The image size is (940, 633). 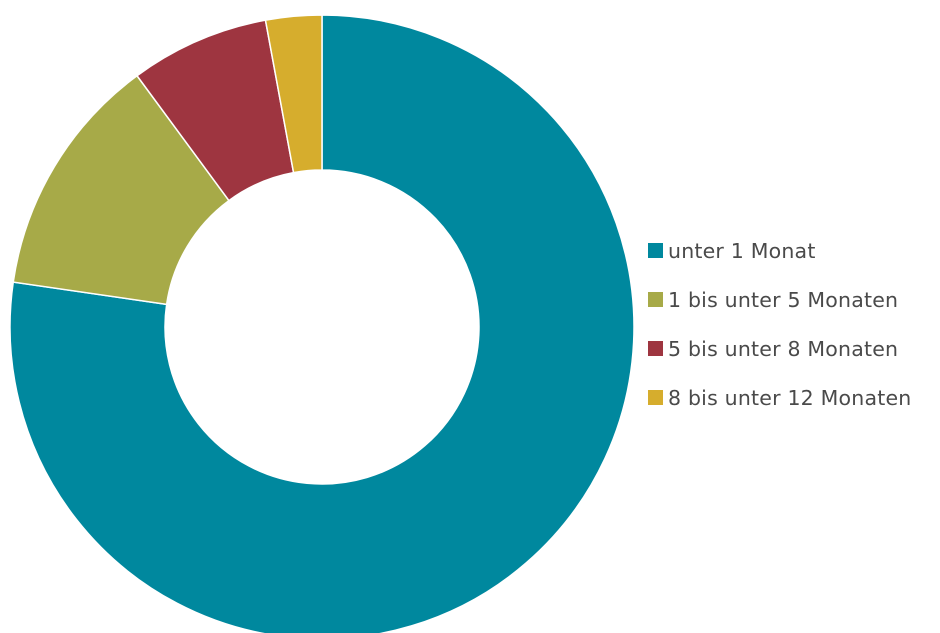 I want to click on legend-swatch-1-bis-unter-5-monaten, so click(x=655, y=299).